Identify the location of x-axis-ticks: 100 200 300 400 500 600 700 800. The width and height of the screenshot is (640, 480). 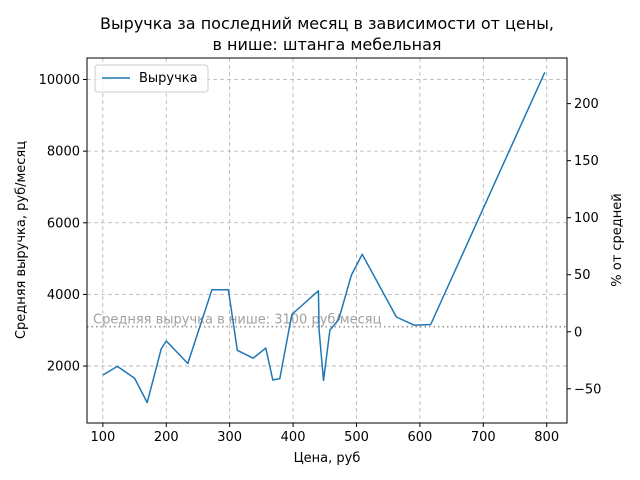
(324, 434).